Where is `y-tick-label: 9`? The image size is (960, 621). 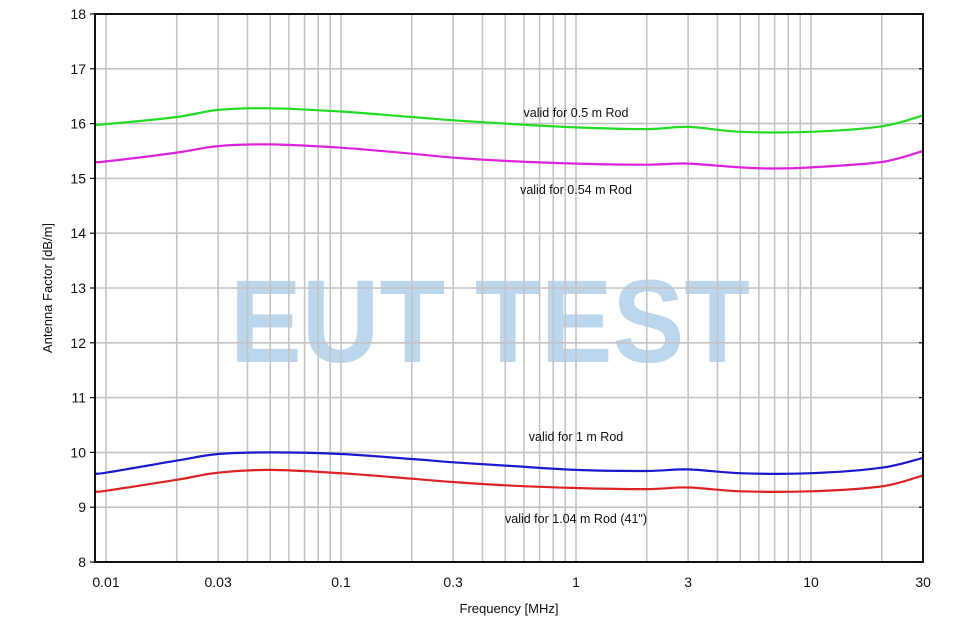
y-tick-label: 9 is located at coordinates (82, 507).